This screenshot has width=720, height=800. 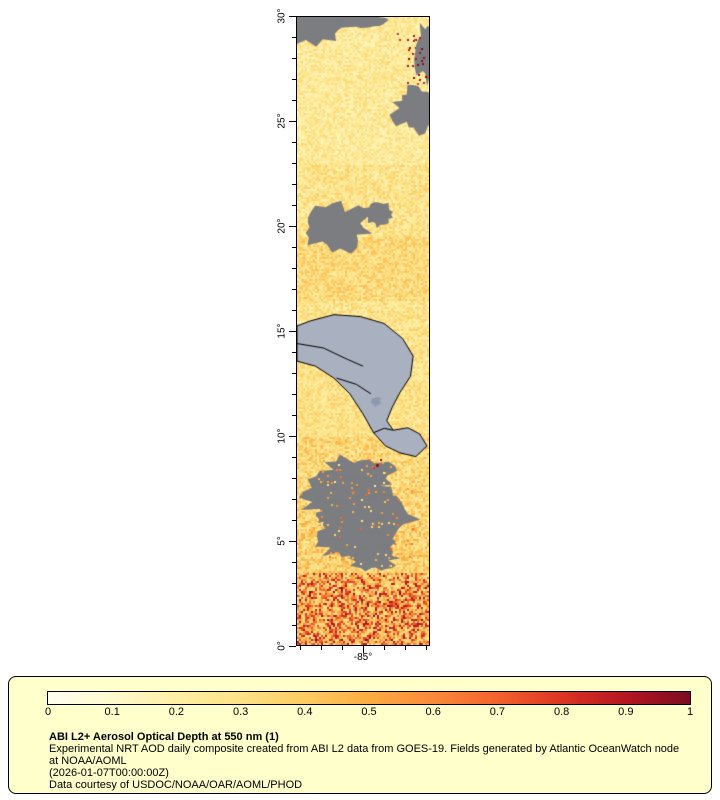 I want to click on map-panel, so click(x=363, y=331).